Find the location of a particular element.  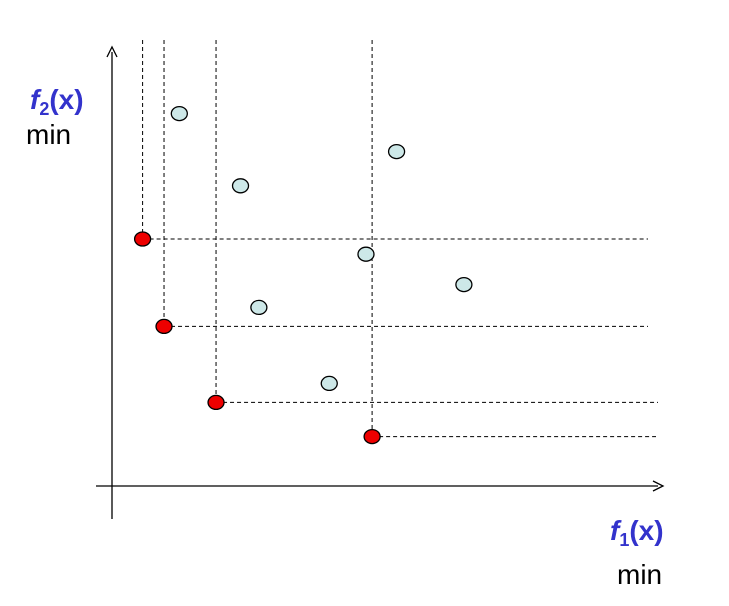

x-axis-goal: min is located at coordinates (640, 574).